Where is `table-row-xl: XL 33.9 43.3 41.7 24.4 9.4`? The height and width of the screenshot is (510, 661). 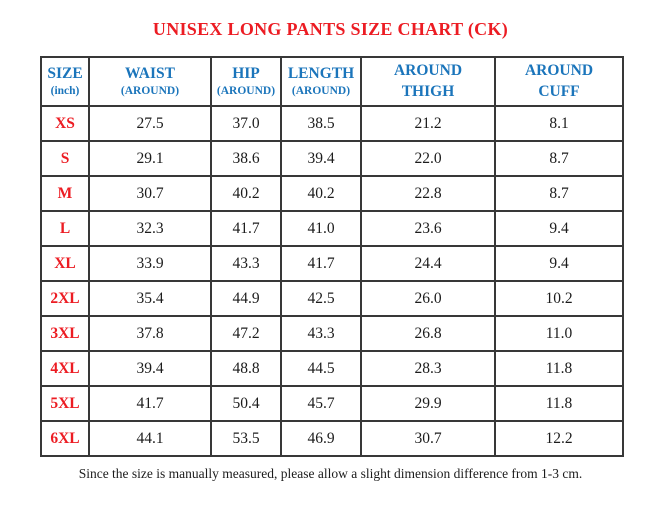
table-row-xl: XL 33.9 43.3 41.7 24.4 9.4 is located at coordinates (332, 263).